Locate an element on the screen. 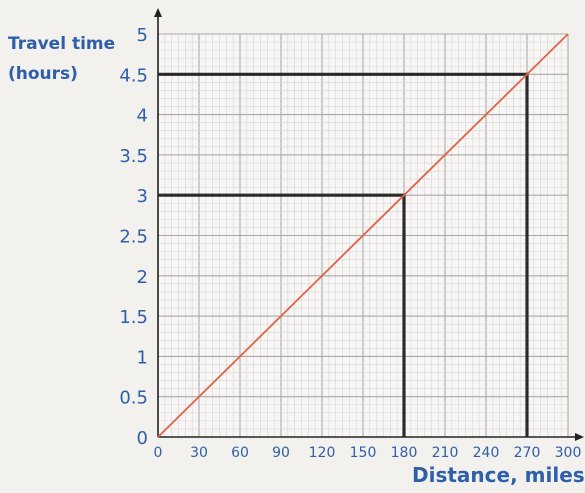 The height and width of the screenshot is (493, 585). y-tick-label: 2 is located at coordinates (142, 277).